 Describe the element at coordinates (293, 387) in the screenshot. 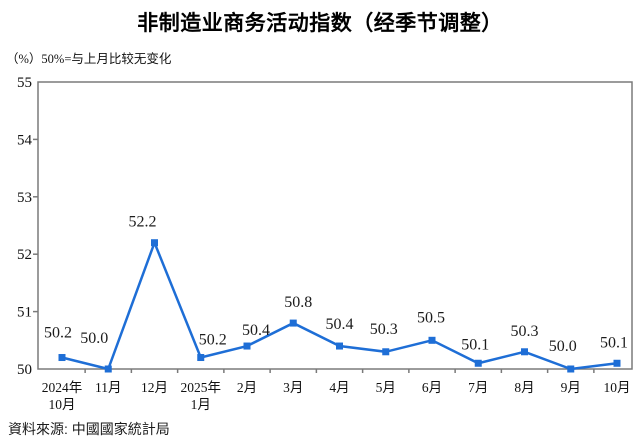

I see `x-axis-label: 3月` at that location.